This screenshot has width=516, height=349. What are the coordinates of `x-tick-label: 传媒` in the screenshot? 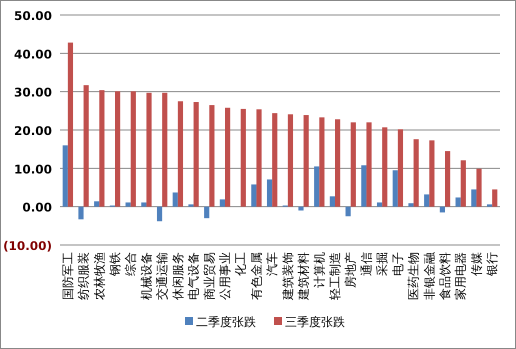 It's located at (476, 264).